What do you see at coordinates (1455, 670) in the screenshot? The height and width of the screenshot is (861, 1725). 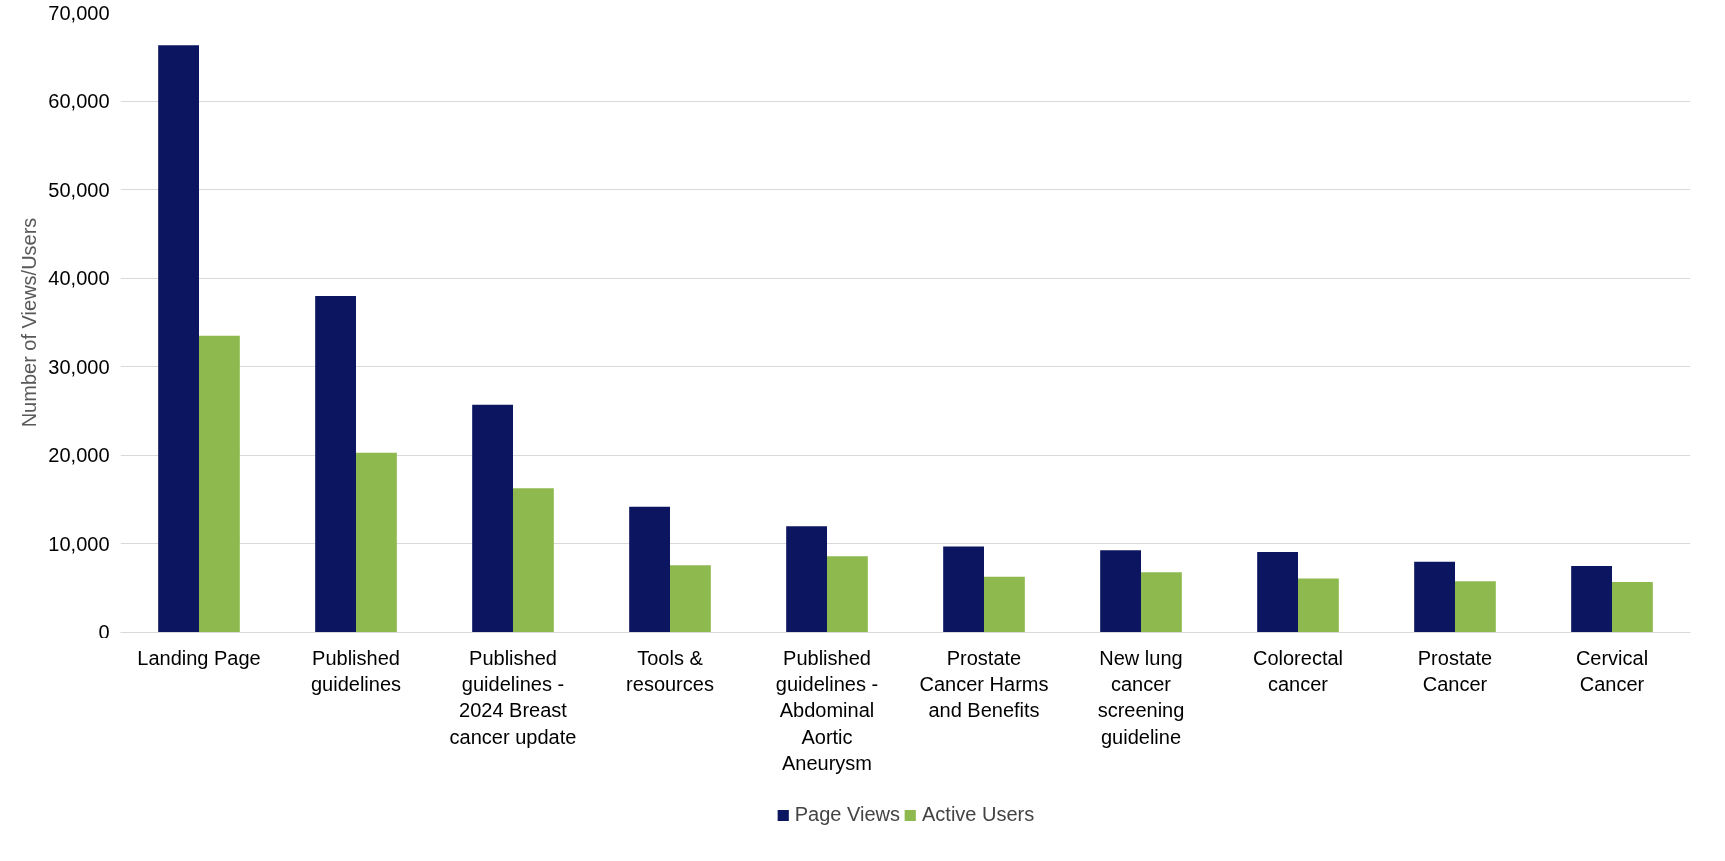 I see `x-tick-label: Prostate Cancer` at bounding box center [1455, 670].